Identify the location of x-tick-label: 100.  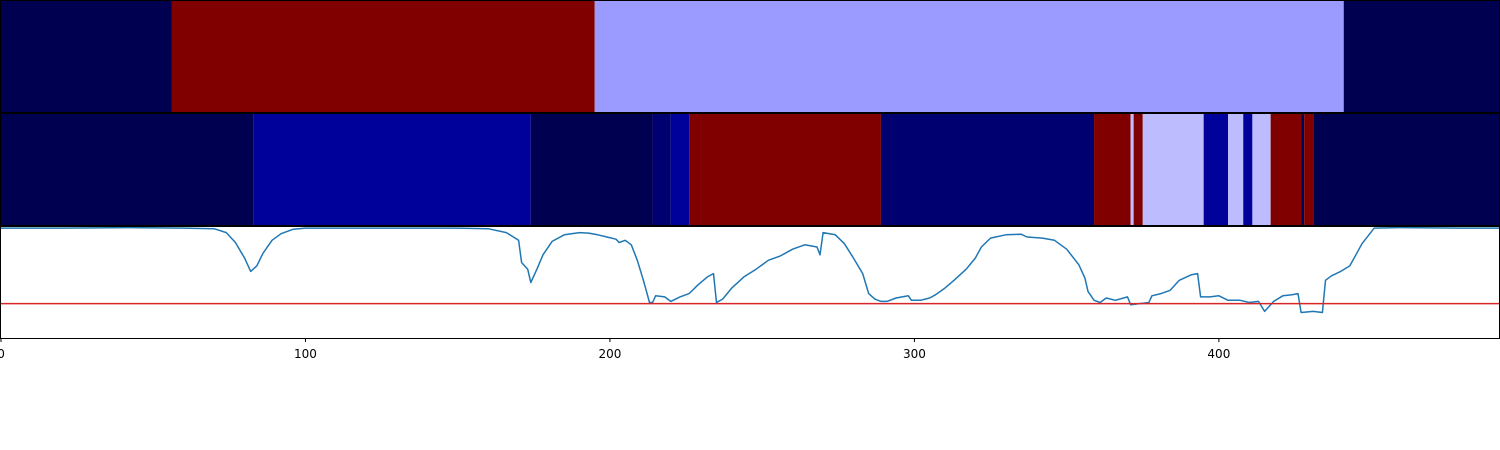
(305, 354).